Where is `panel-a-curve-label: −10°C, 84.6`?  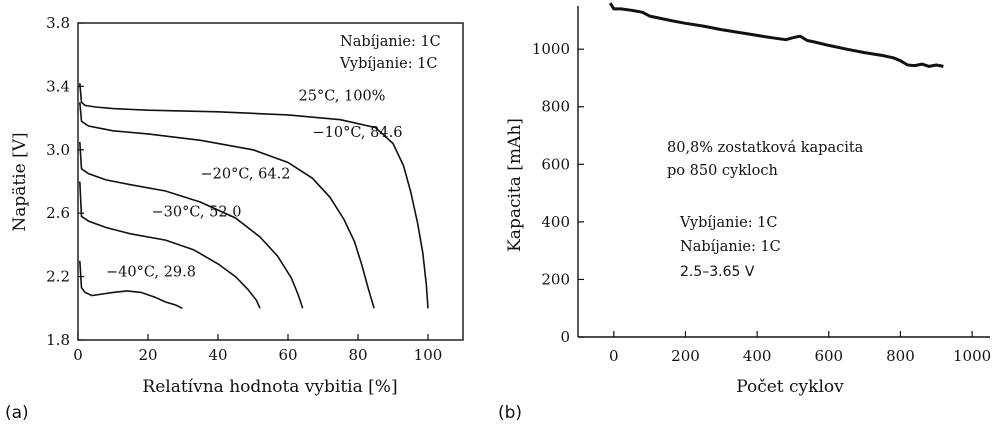 panel-a-curve-label: −10°C, 84.6 is located at coordinates (358, 133).